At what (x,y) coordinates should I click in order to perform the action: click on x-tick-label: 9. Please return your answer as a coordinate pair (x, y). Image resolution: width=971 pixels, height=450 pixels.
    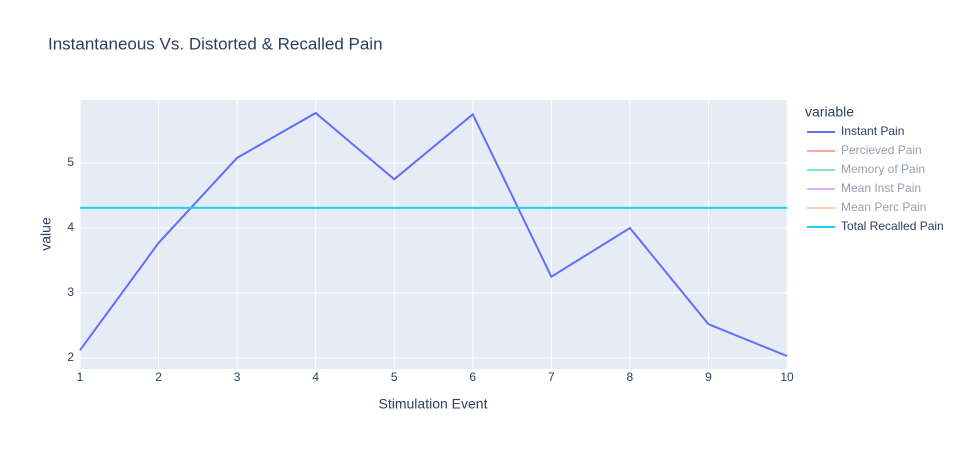
    Looking at the image, I should click on (708, 377).